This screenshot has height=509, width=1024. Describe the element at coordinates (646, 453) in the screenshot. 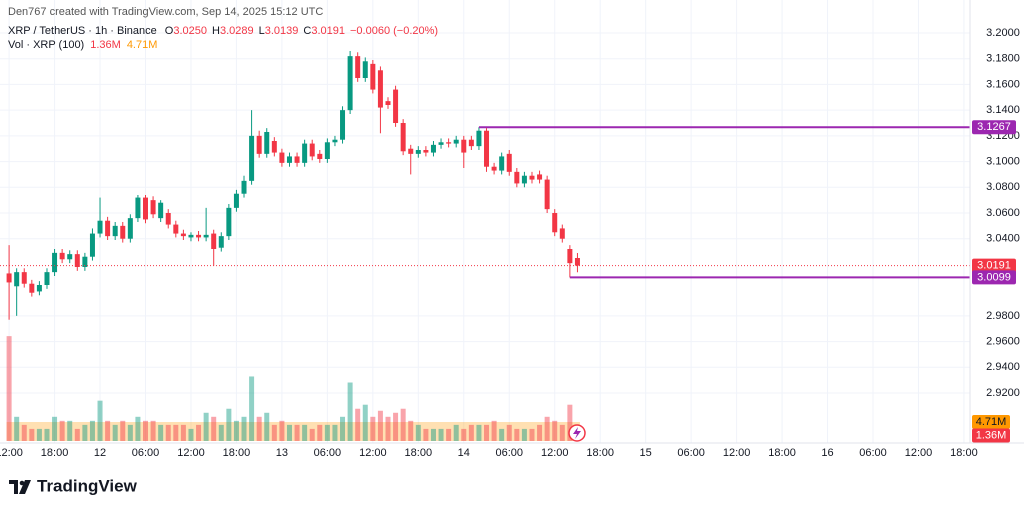

I see `x-tick-label: 15` at that location.